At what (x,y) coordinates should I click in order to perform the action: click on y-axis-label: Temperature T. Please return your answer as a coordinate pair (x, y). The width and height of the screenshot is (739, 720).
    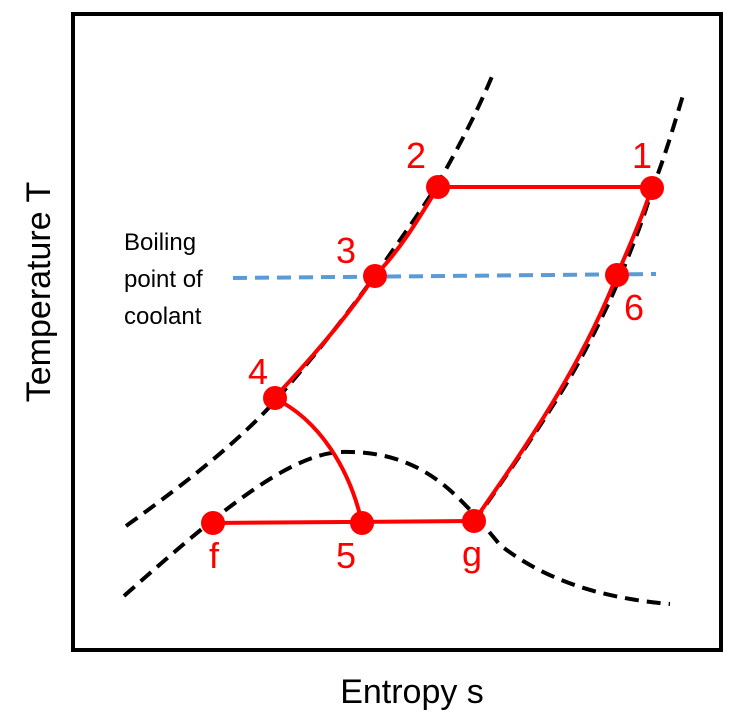
    Looking at the image, I should click on (39, 292).